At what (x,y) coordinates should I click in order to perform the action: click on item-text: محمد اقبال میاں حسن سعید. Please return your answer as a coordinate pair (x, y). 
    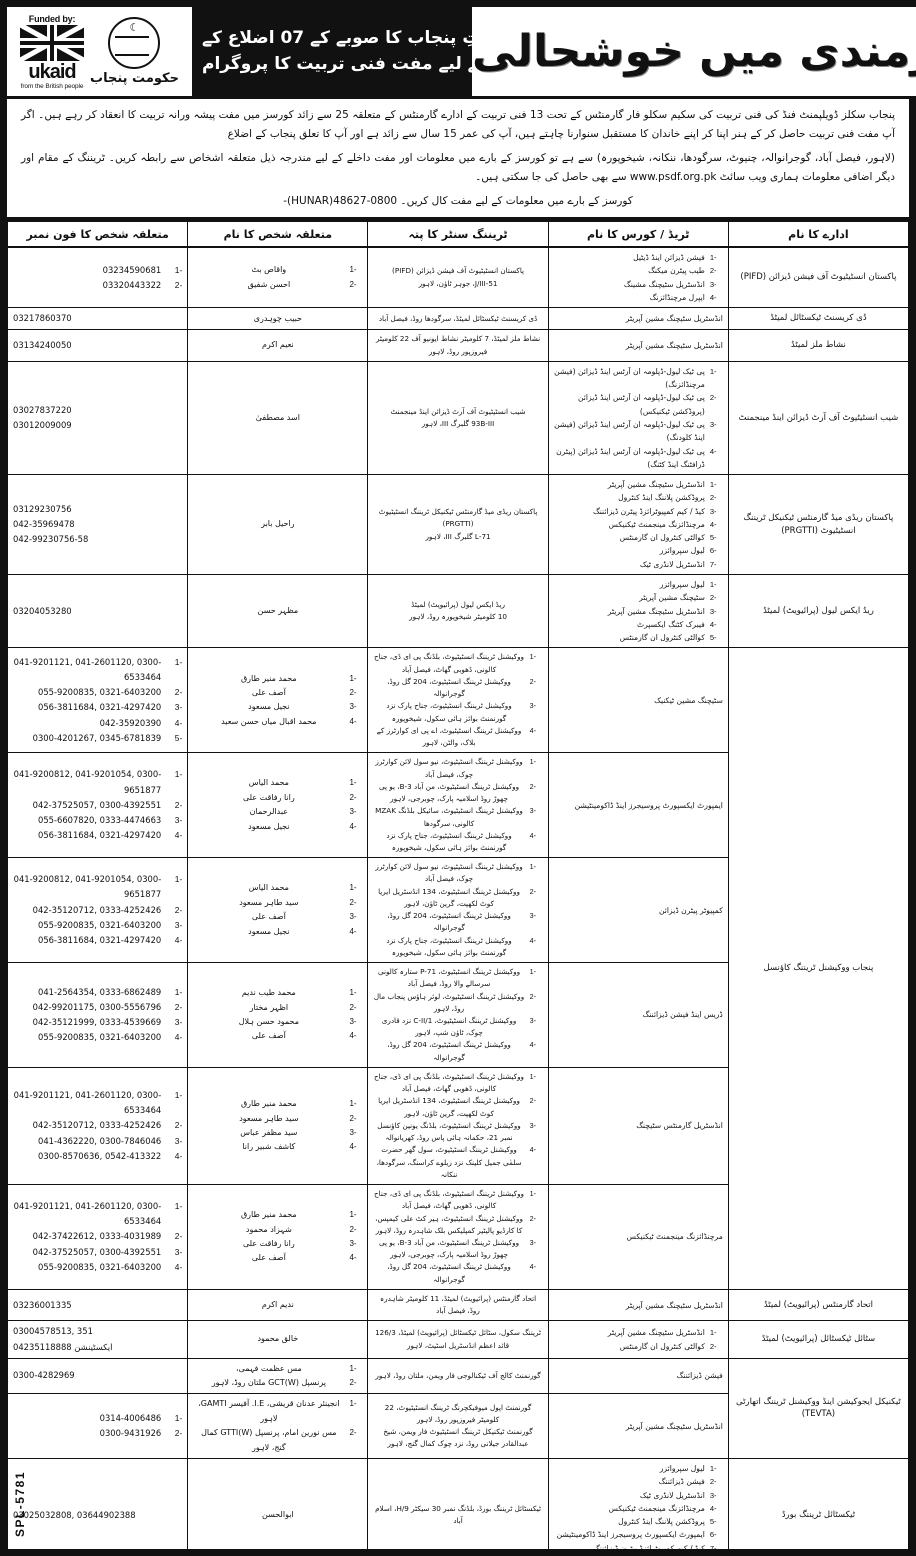
    Looking at the image, I should click on (269, 721).